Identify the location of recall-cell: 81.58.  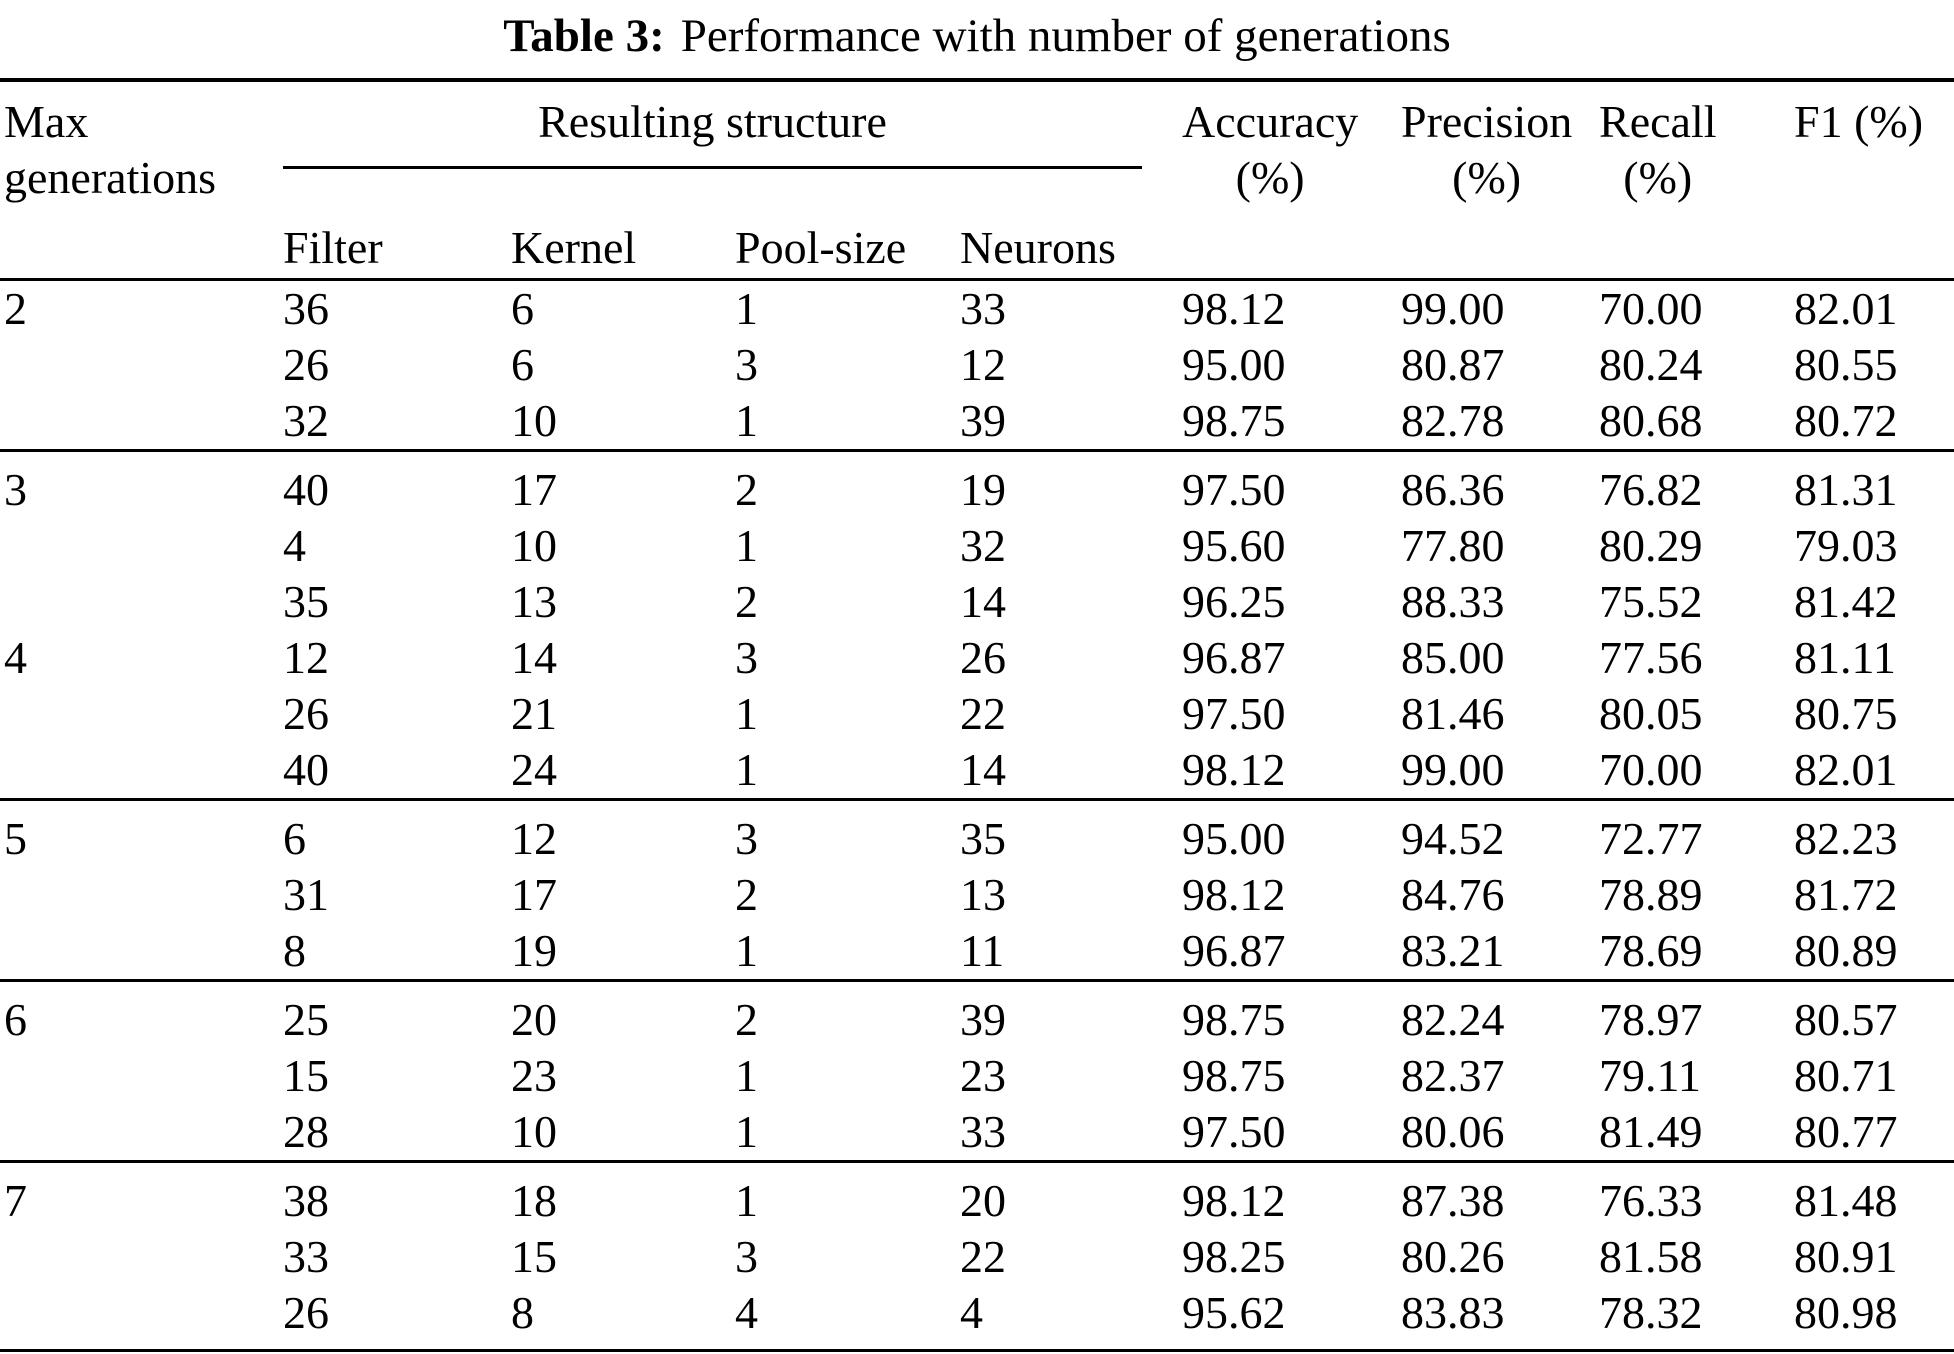
(1651, 1256).